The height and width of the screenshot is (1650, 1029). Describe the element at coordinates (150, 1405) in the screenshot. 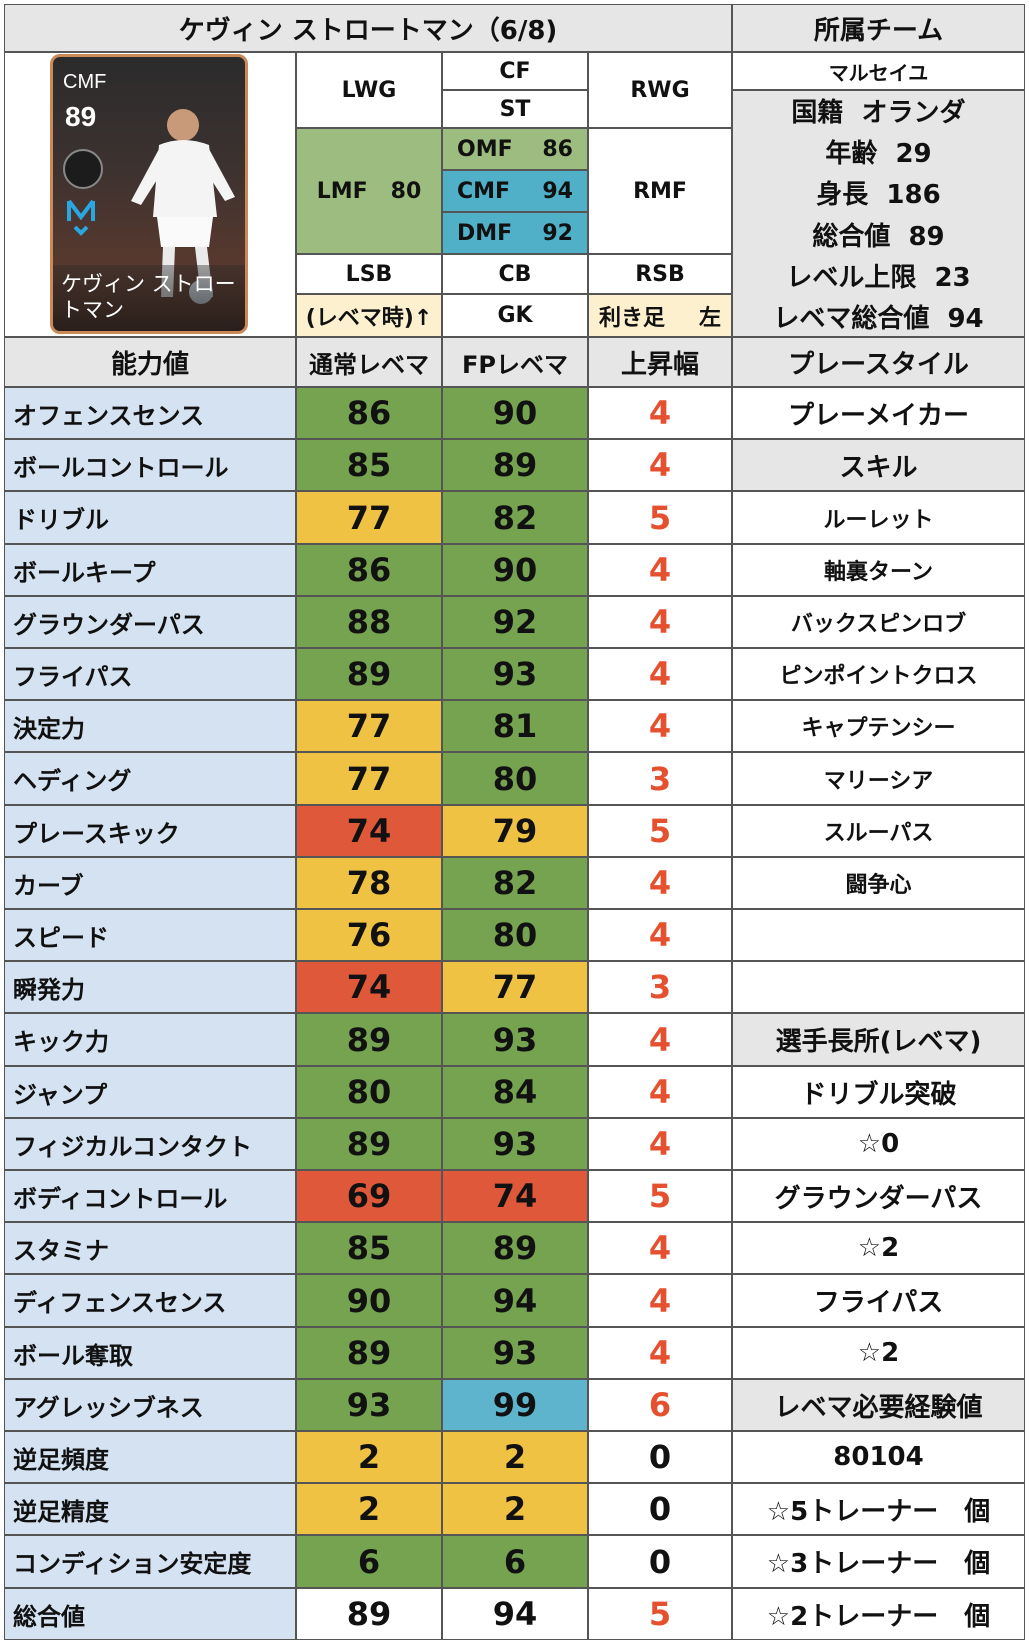

I see `stat-label: アグレッシブネス` at that location.